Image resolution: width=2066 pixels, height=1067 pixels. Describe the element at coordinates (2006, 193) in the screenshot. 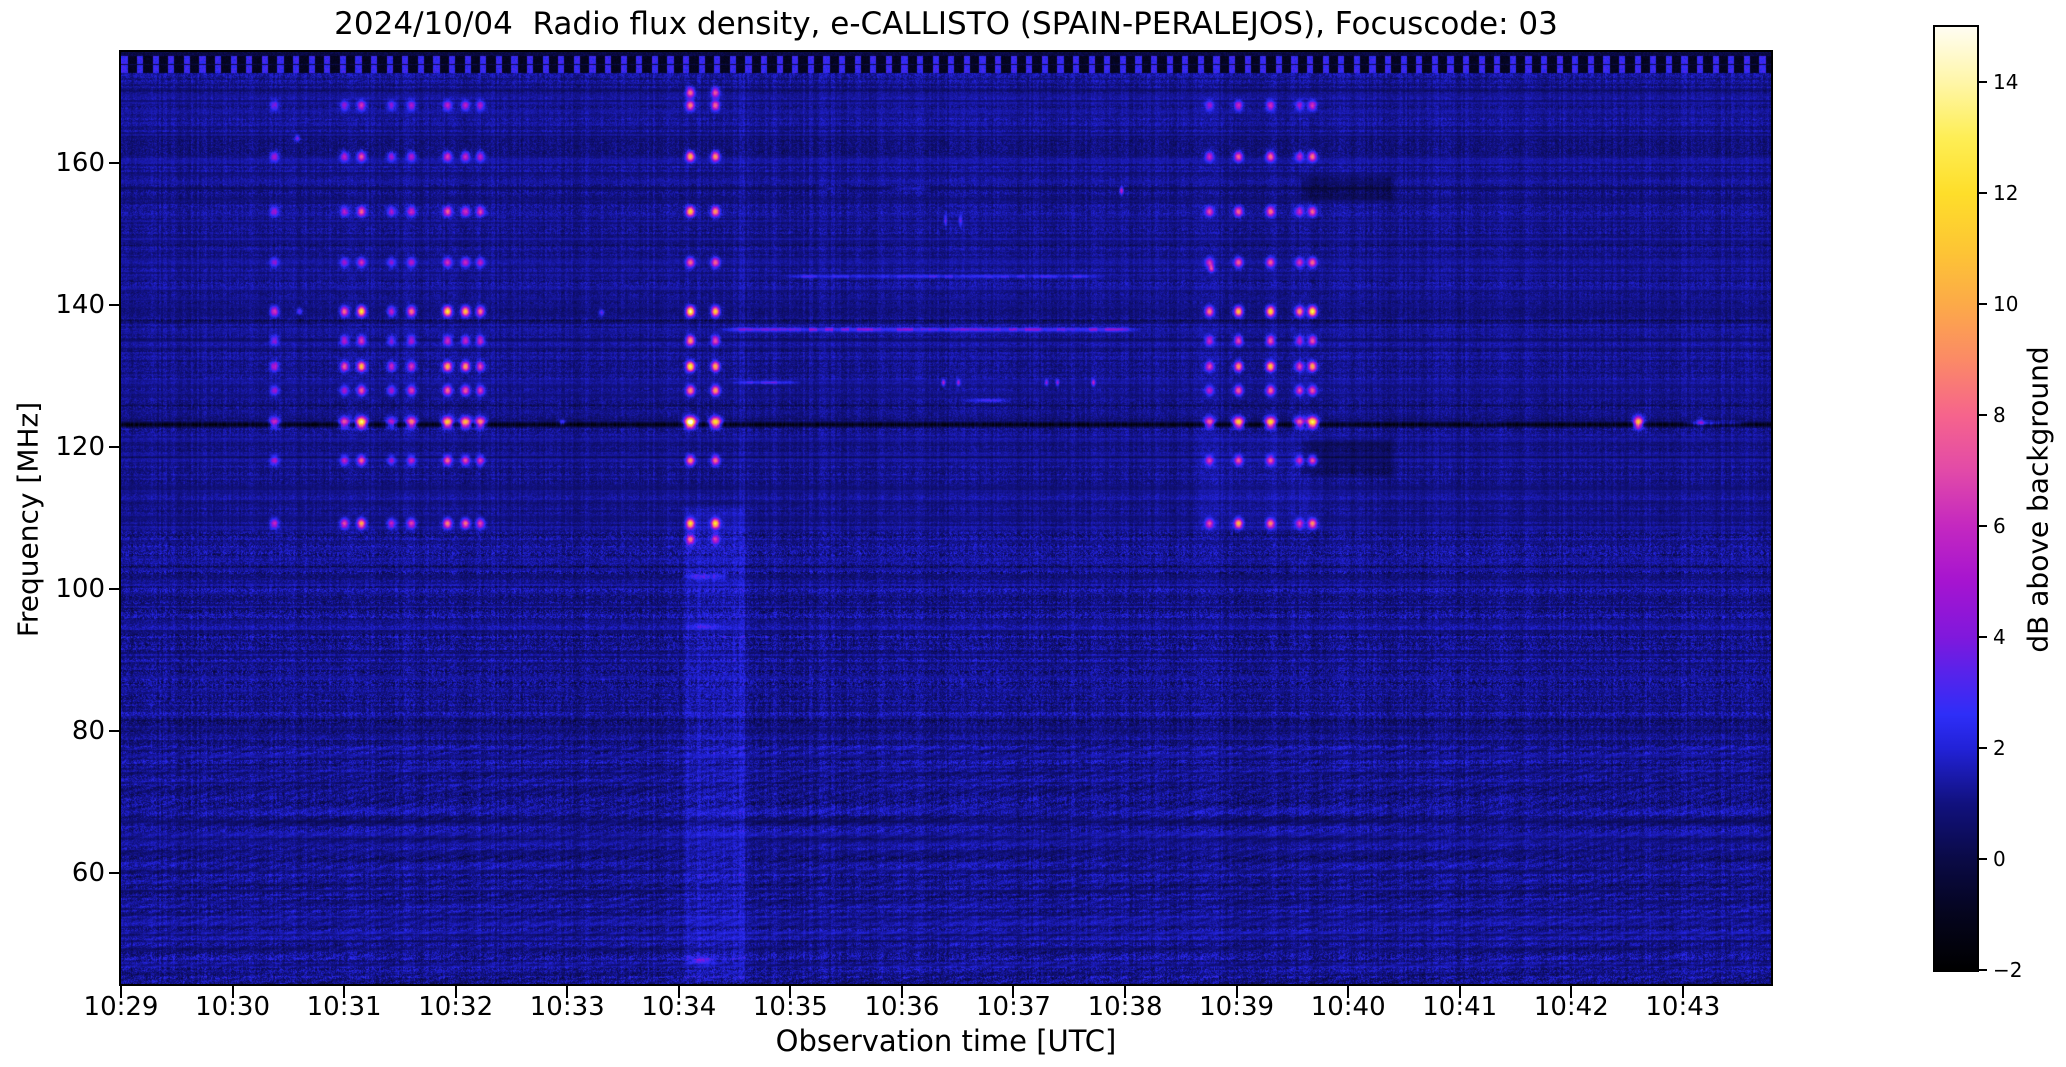

I see `colorbar-tick-label: 12` at that location.